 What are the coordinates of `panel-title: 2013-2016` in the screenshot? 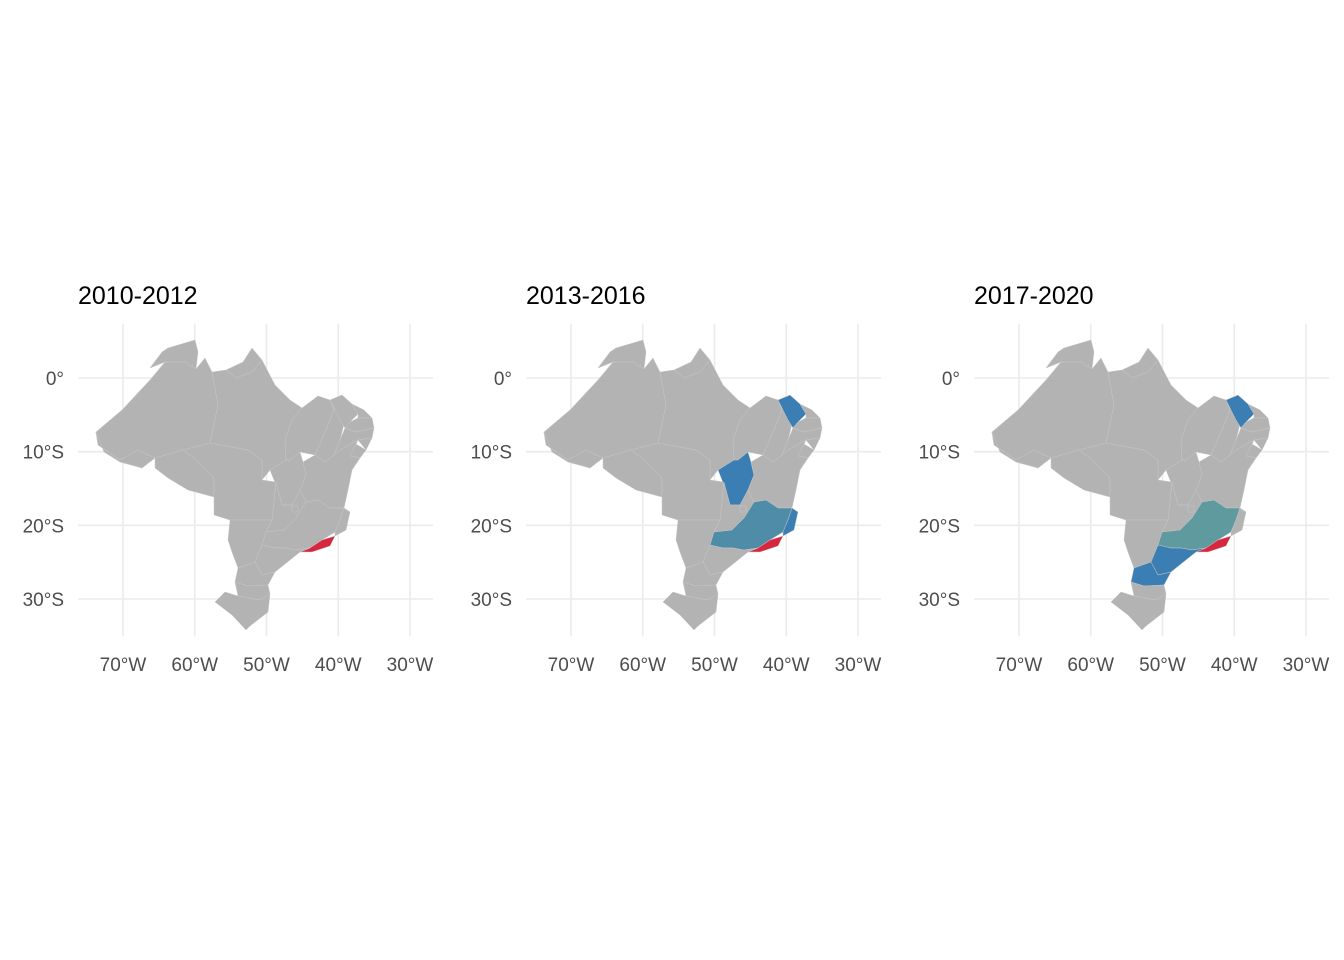 It's located at (586, 296).